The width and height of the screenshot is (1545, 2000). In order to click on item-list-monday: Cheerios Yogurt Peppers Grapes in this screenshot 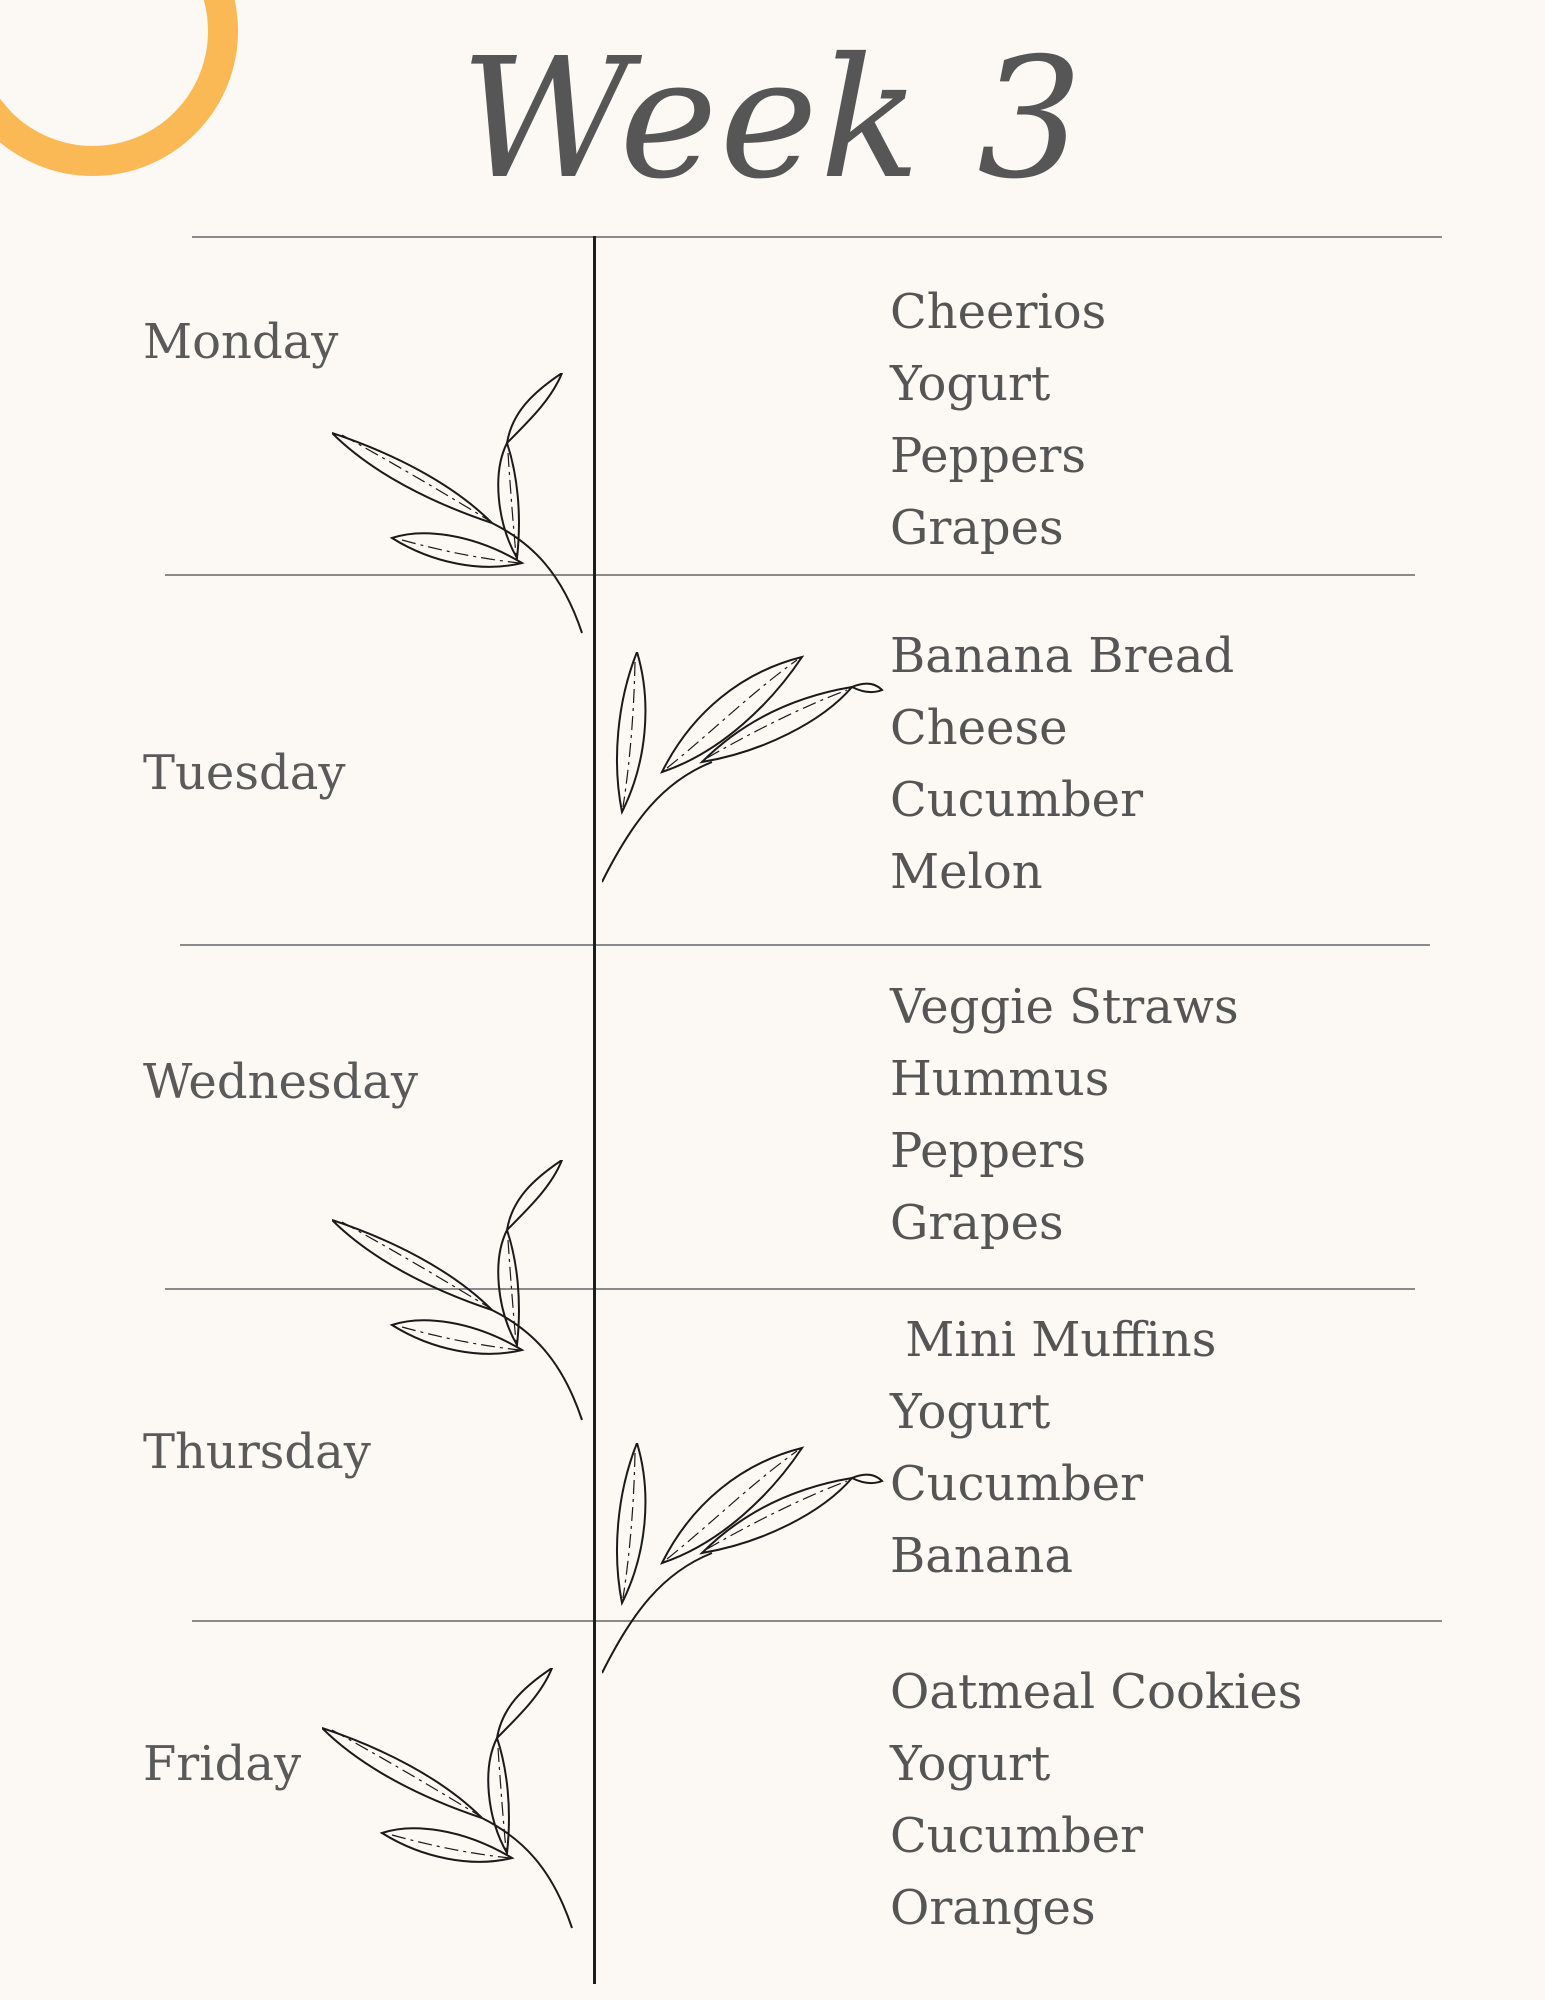, I will do `click(998, 420)`.